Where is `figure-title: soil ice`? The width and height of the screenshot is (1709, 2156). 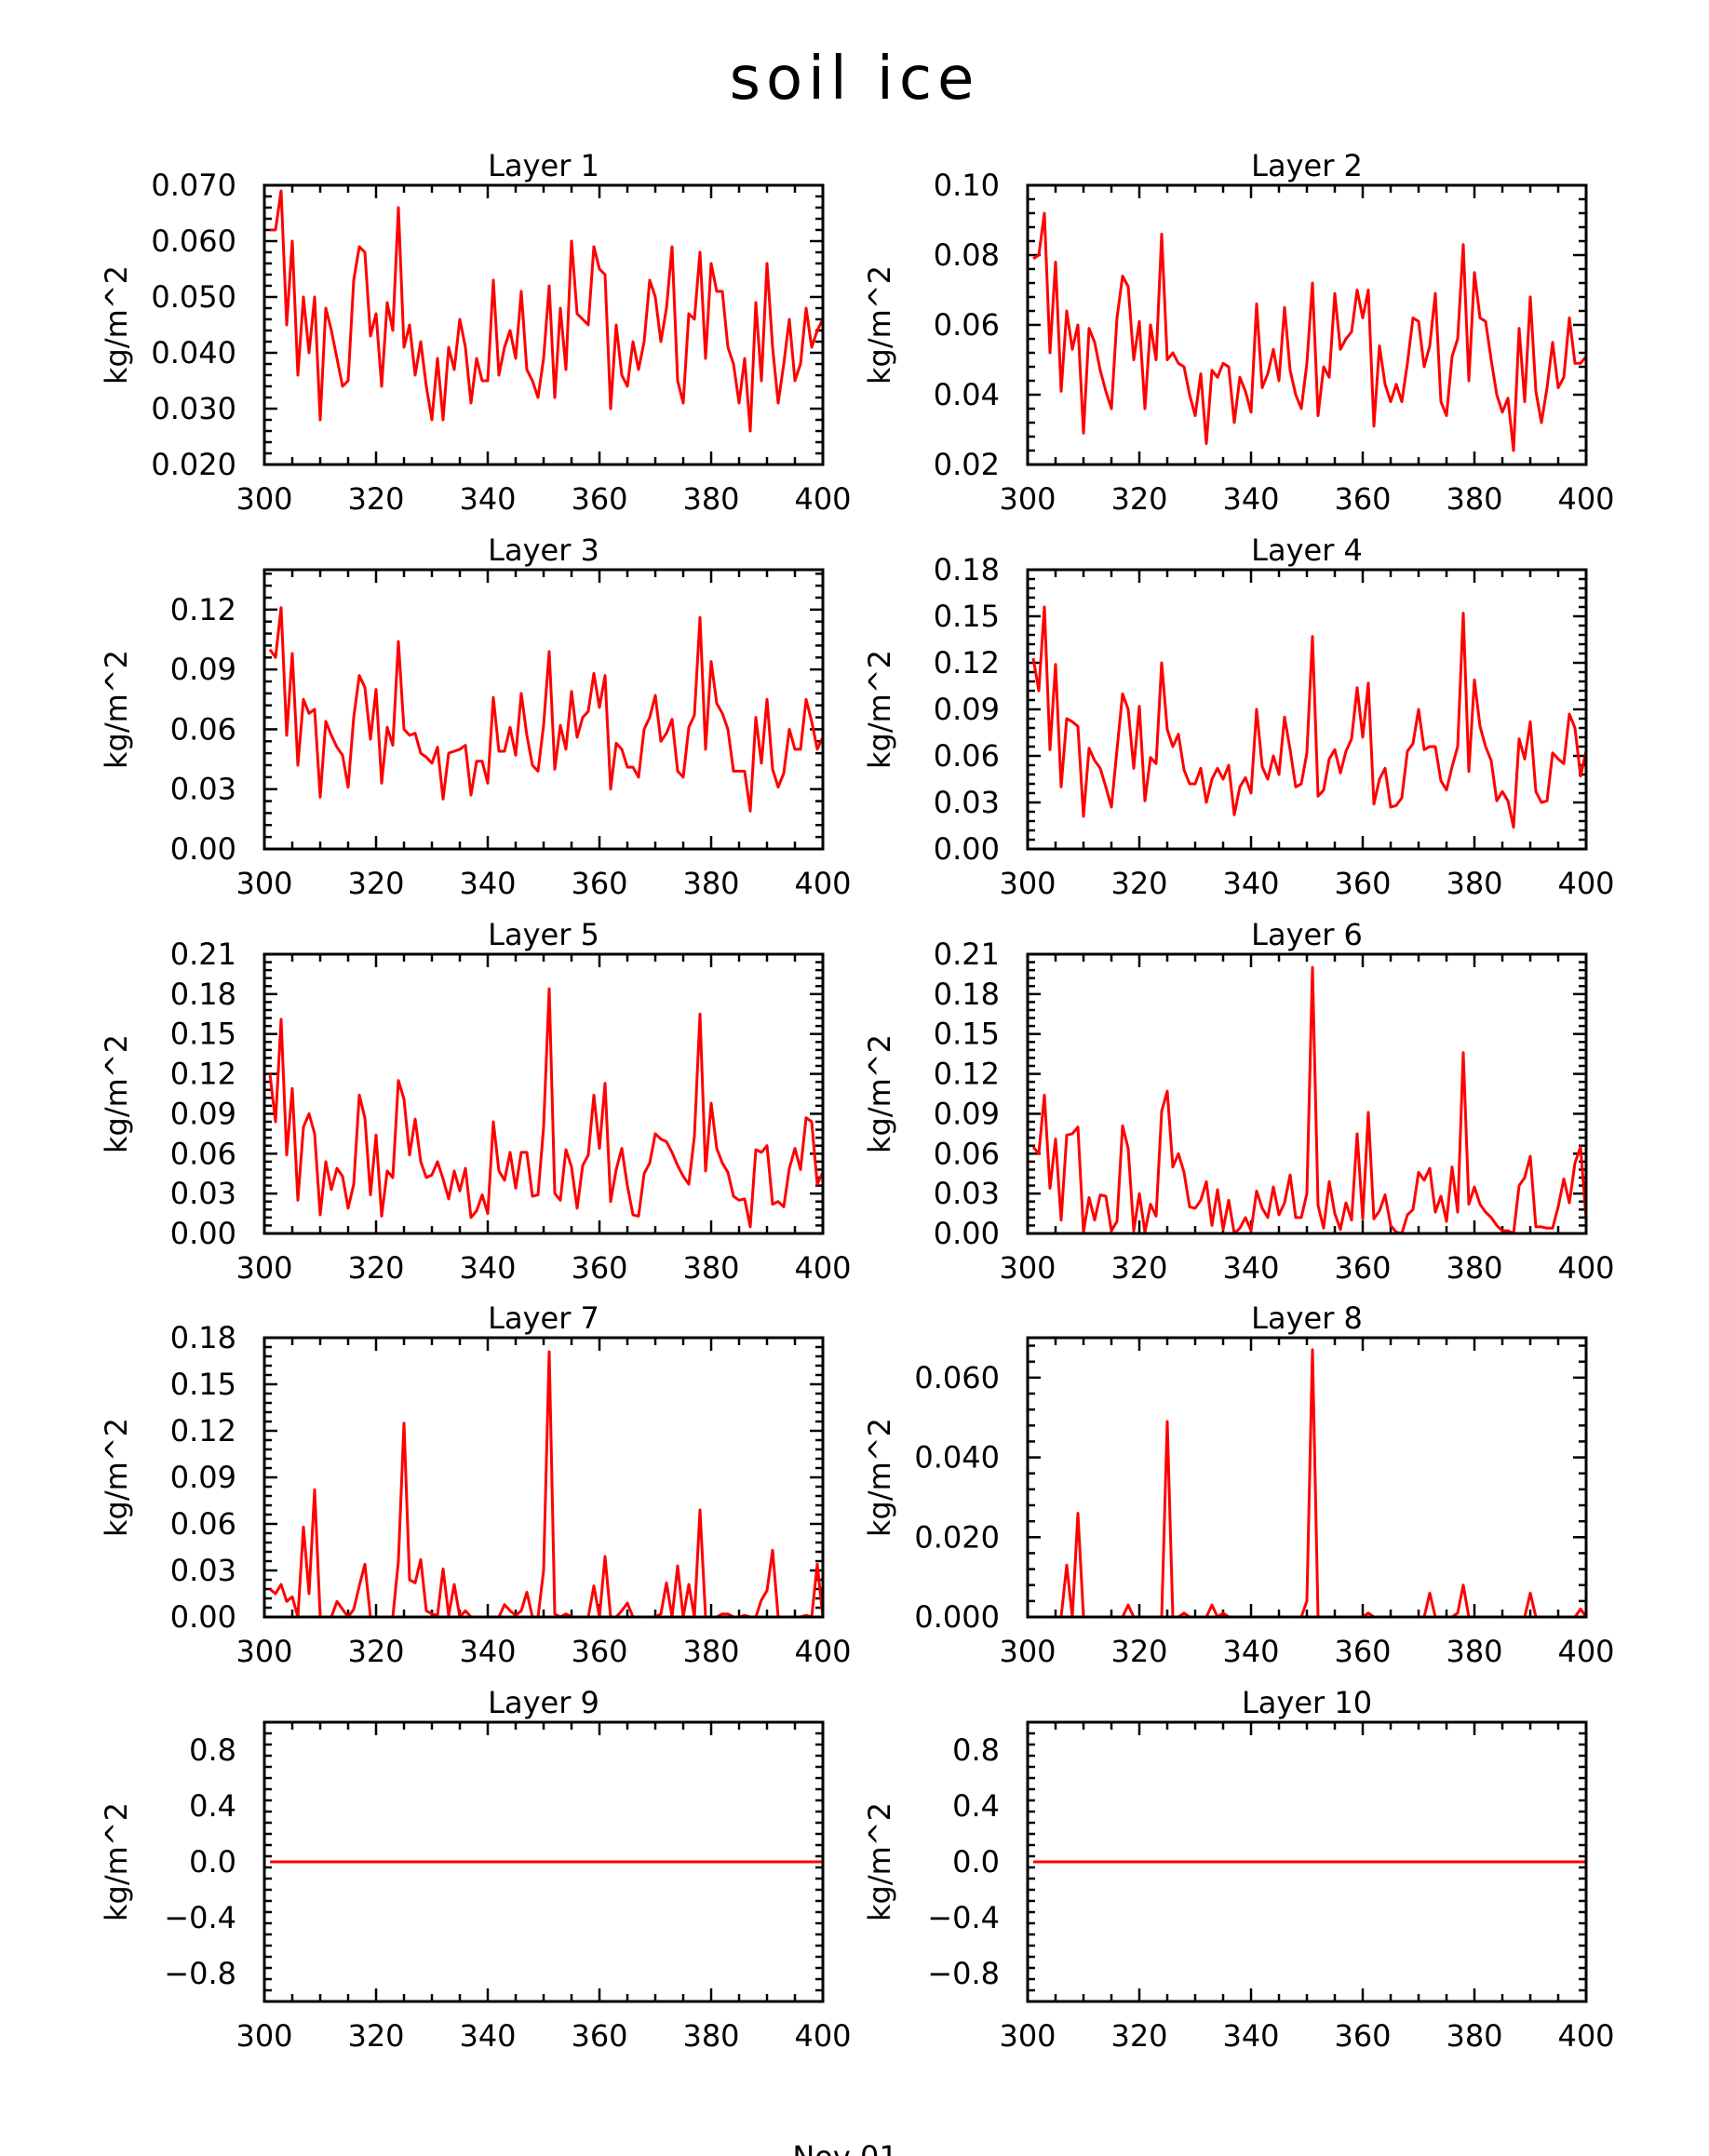 figure-title: soil ice is located at coordinates (855, 79).